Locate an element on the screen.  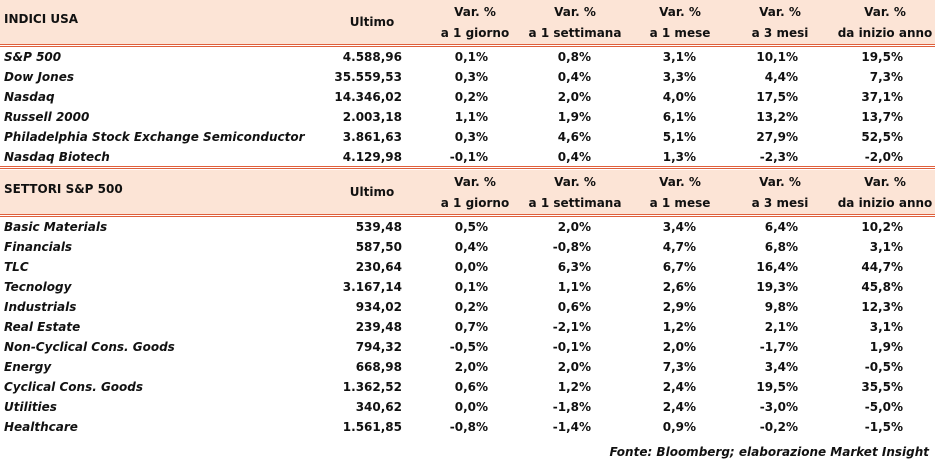
cell-value: 3,4% is located at coordinates (781, 367).